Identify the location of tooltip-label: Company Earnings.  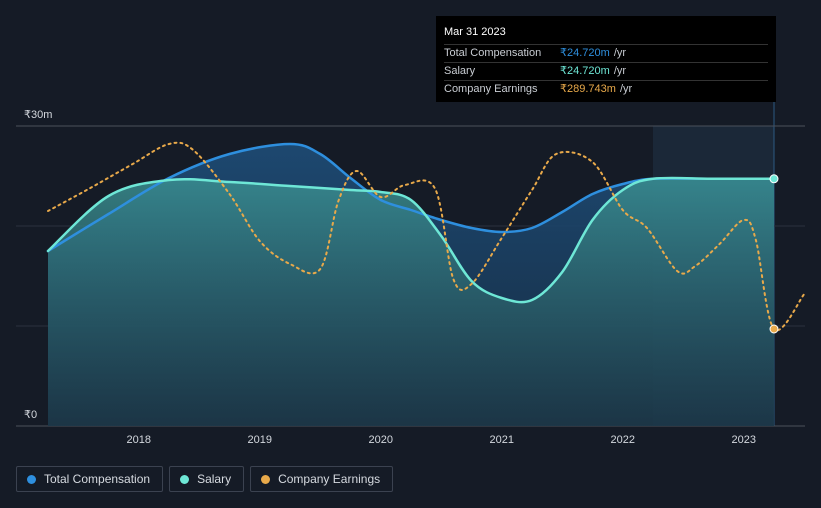
(491, 89).